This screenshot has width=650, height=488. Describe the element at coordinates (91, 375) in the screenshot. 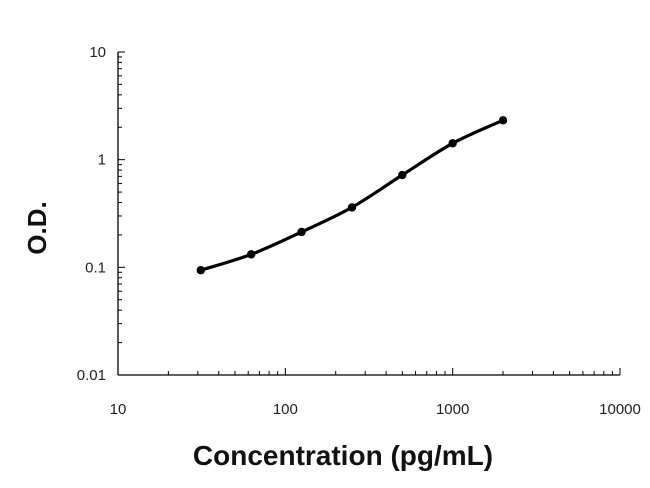

I see `y-tick-label: 0.01` at that location.